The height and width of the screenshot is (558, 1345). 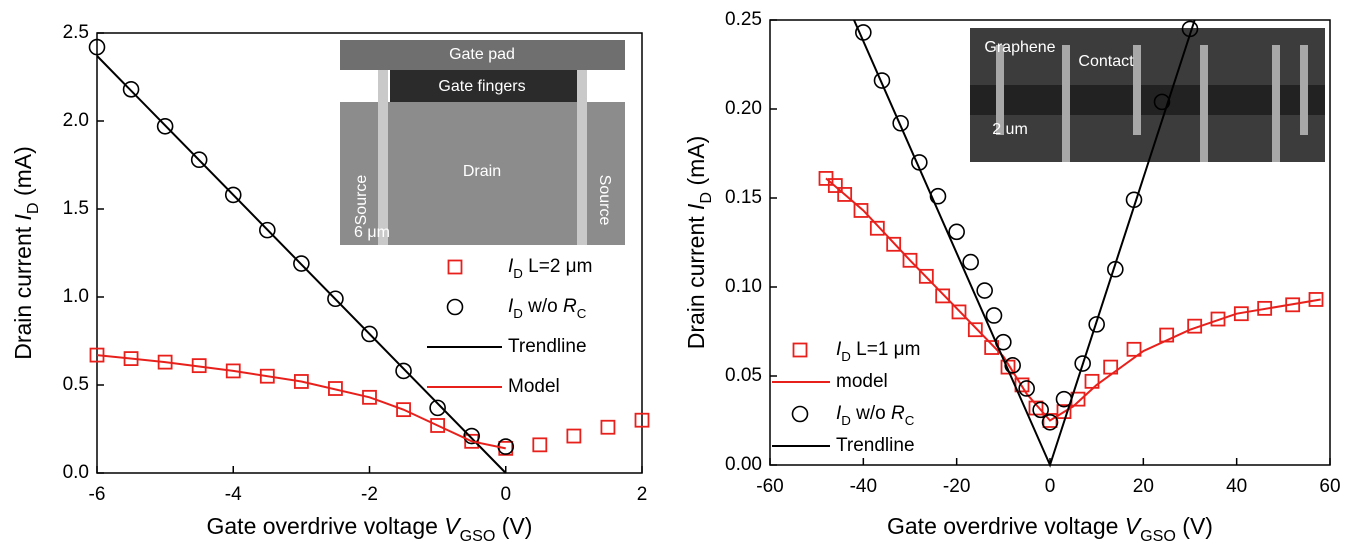 I want to click on inset-label: Gate fingers, so click(x=481, y=86).